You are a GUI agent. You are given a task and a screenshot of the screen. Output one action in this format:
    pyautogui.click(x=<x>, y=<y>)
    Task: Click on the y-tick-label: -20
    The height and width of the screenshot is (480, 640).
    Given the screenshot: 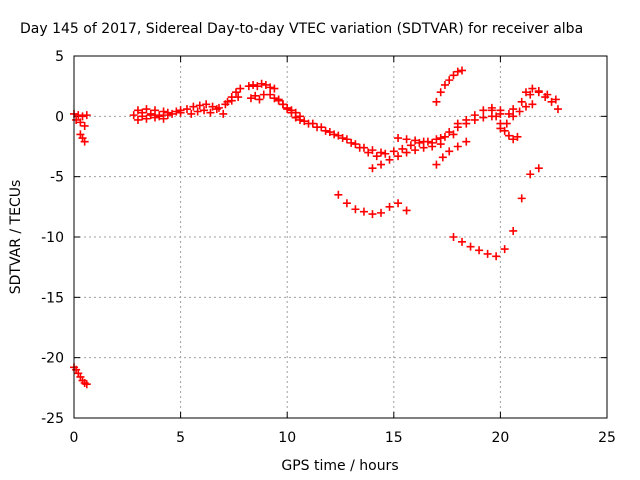 What is the action you would take?
    pyautogui.click(x=52, y=359)
    